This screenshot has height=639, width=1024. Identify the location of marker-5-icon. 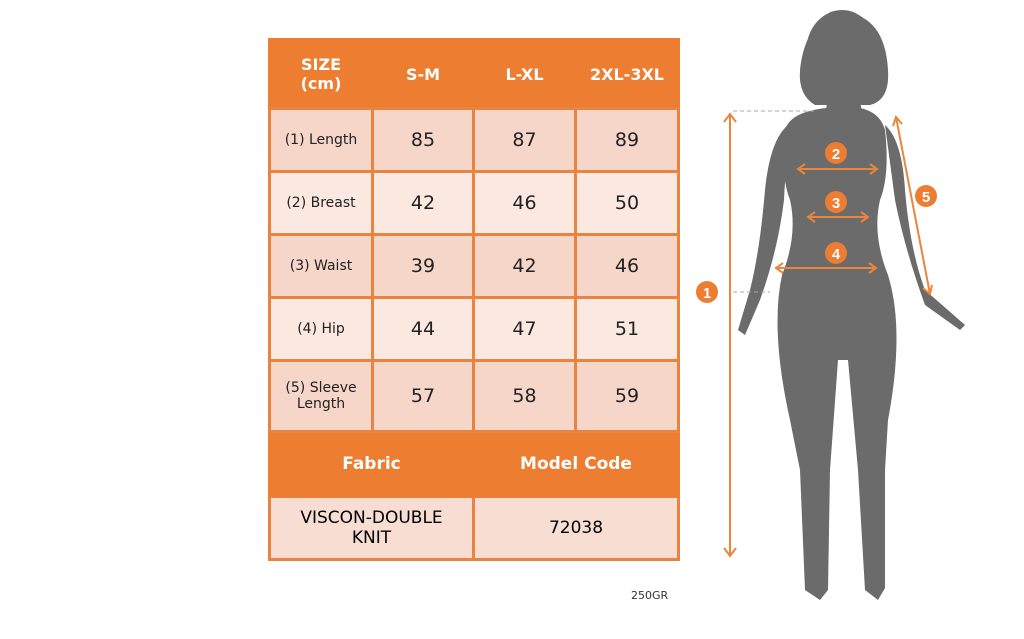
(926, 196).